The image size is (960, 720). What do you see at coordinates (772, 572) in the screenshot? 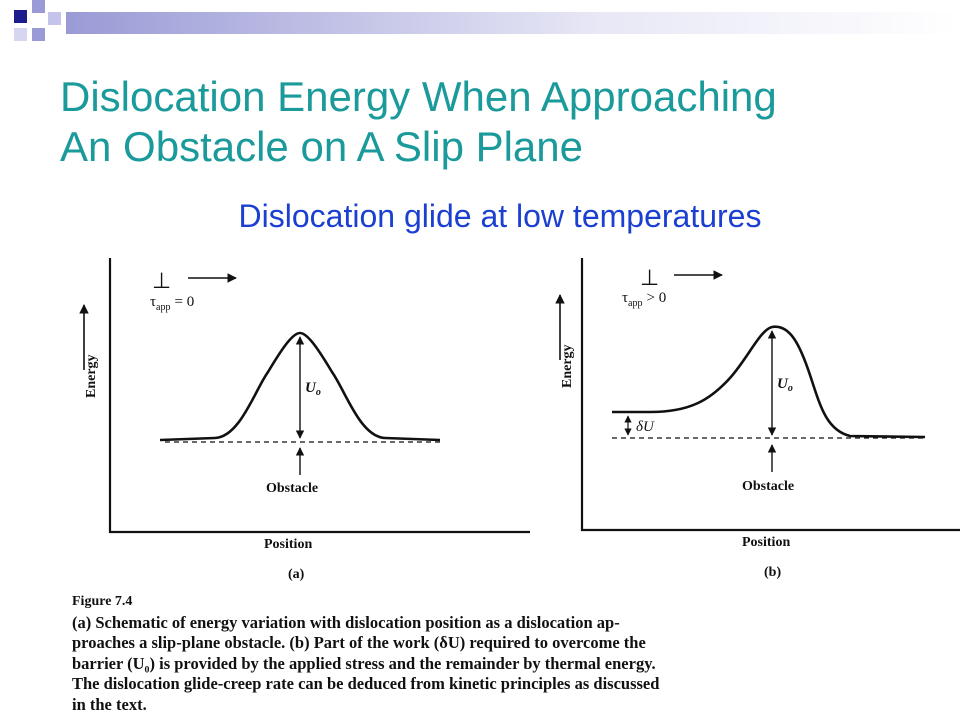
I see `panel-b-panel-label: (b)` at bounding box center [772, 572].